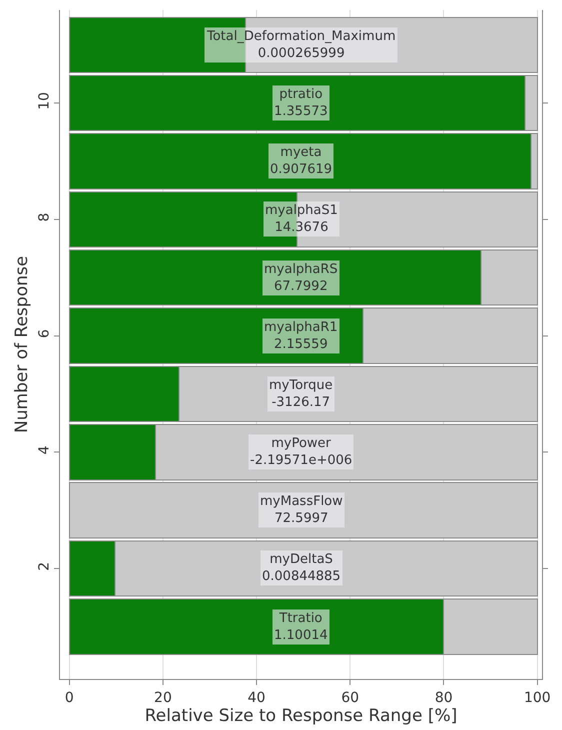 The width and height of the screenshot is (562, 730). I want to click on annotation: myalphaS1 14.3676, so click(301, 219).